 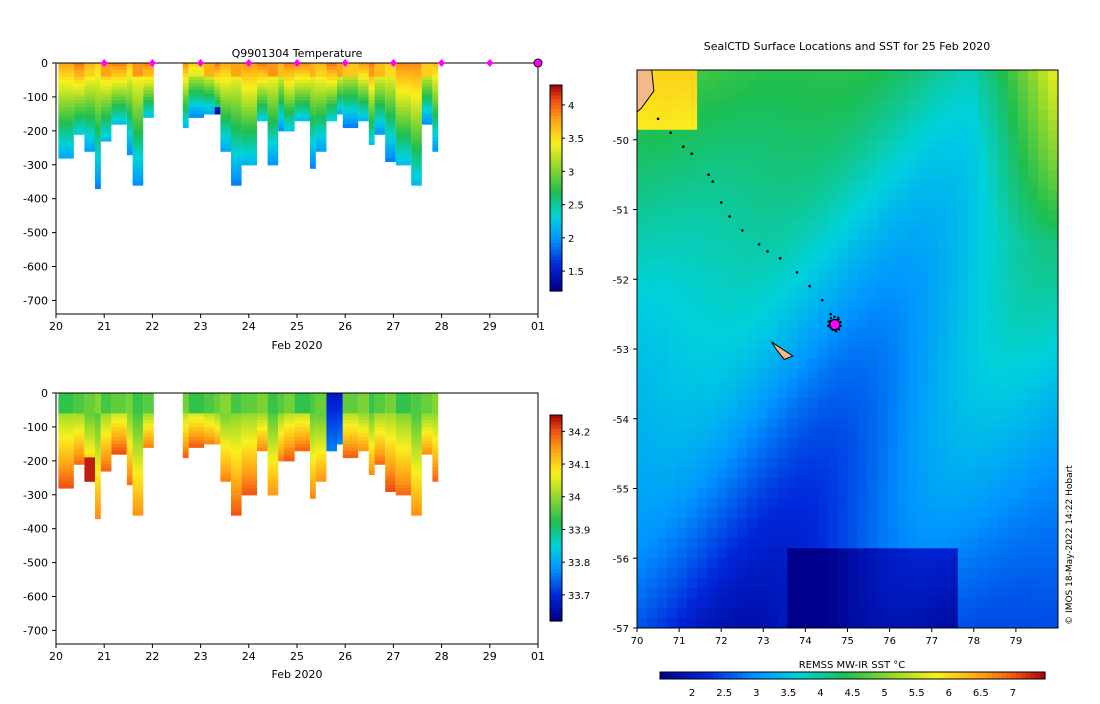 I want to click on map-y-tick-label: -52, so click(x=621, y=280).